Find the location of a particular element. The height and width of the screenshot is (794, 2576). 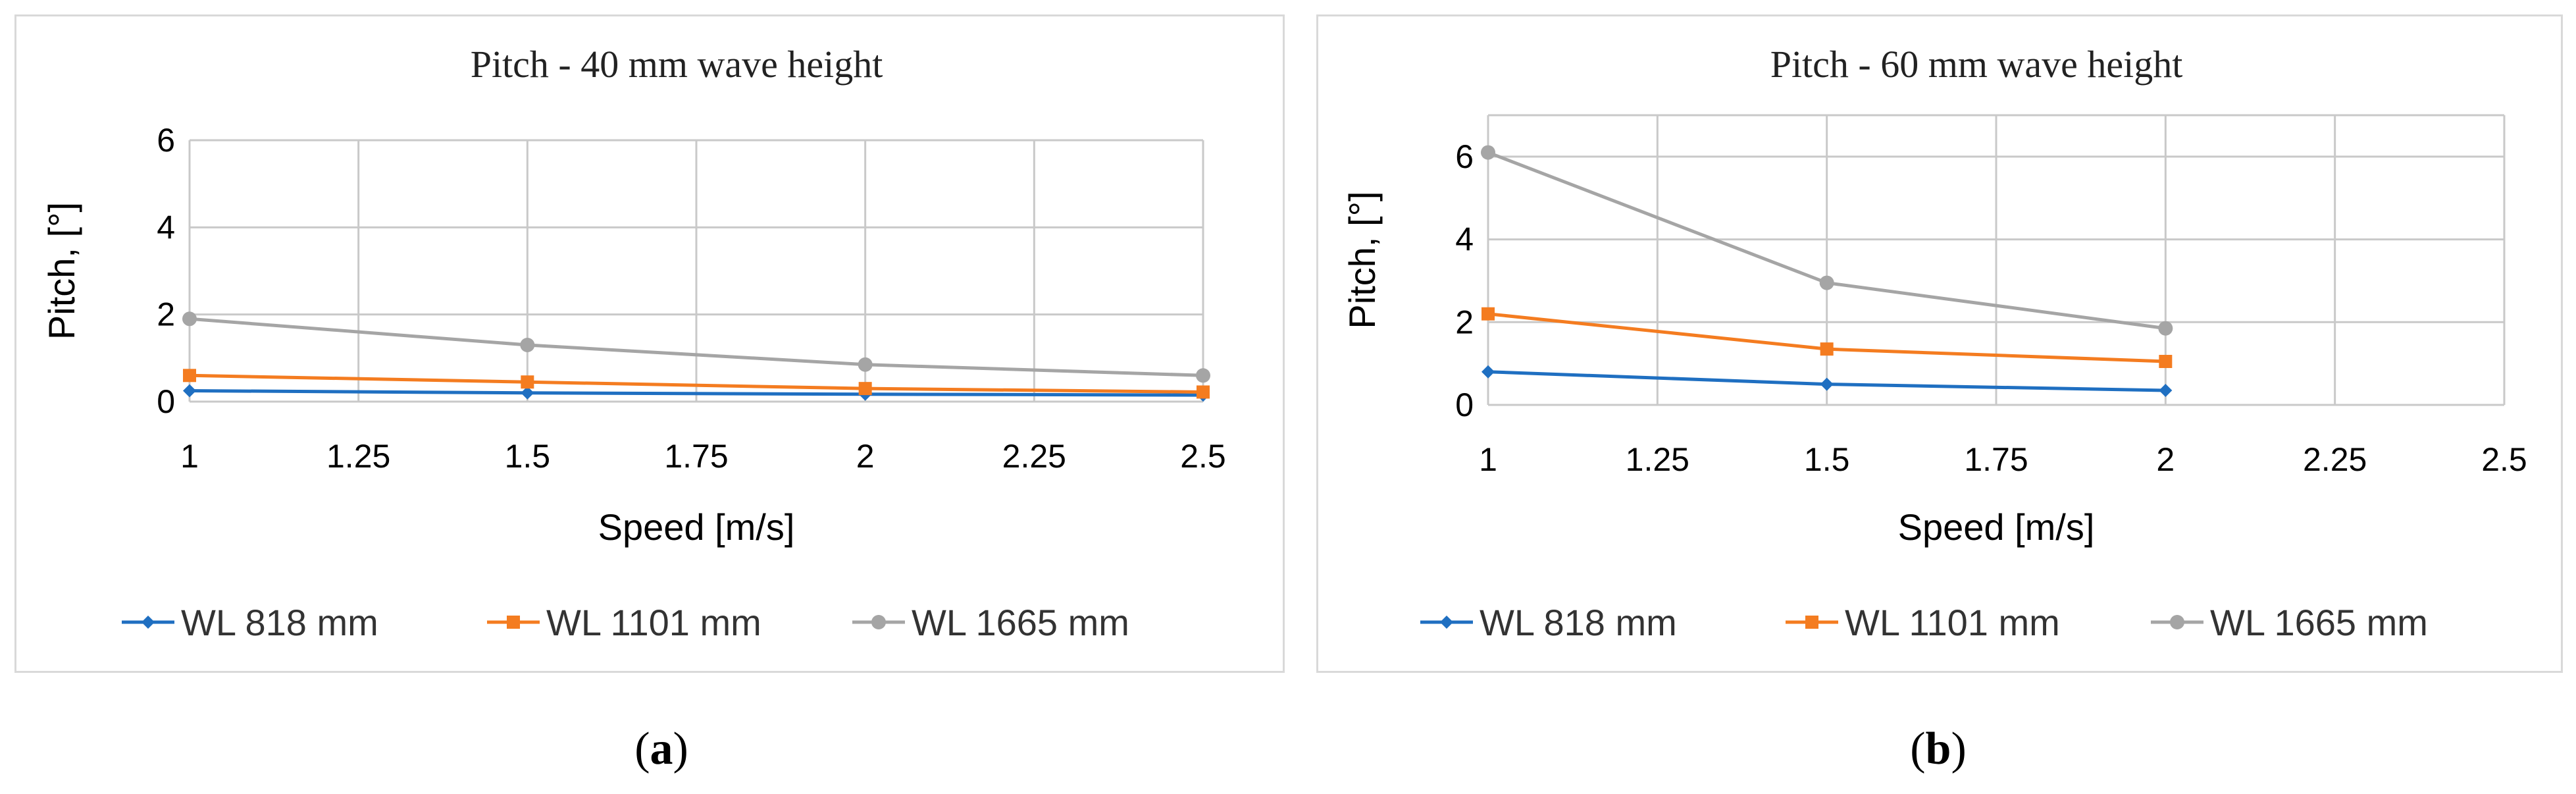

chart-a-wl-1665-mm-series is located at coordinates (696, 347).